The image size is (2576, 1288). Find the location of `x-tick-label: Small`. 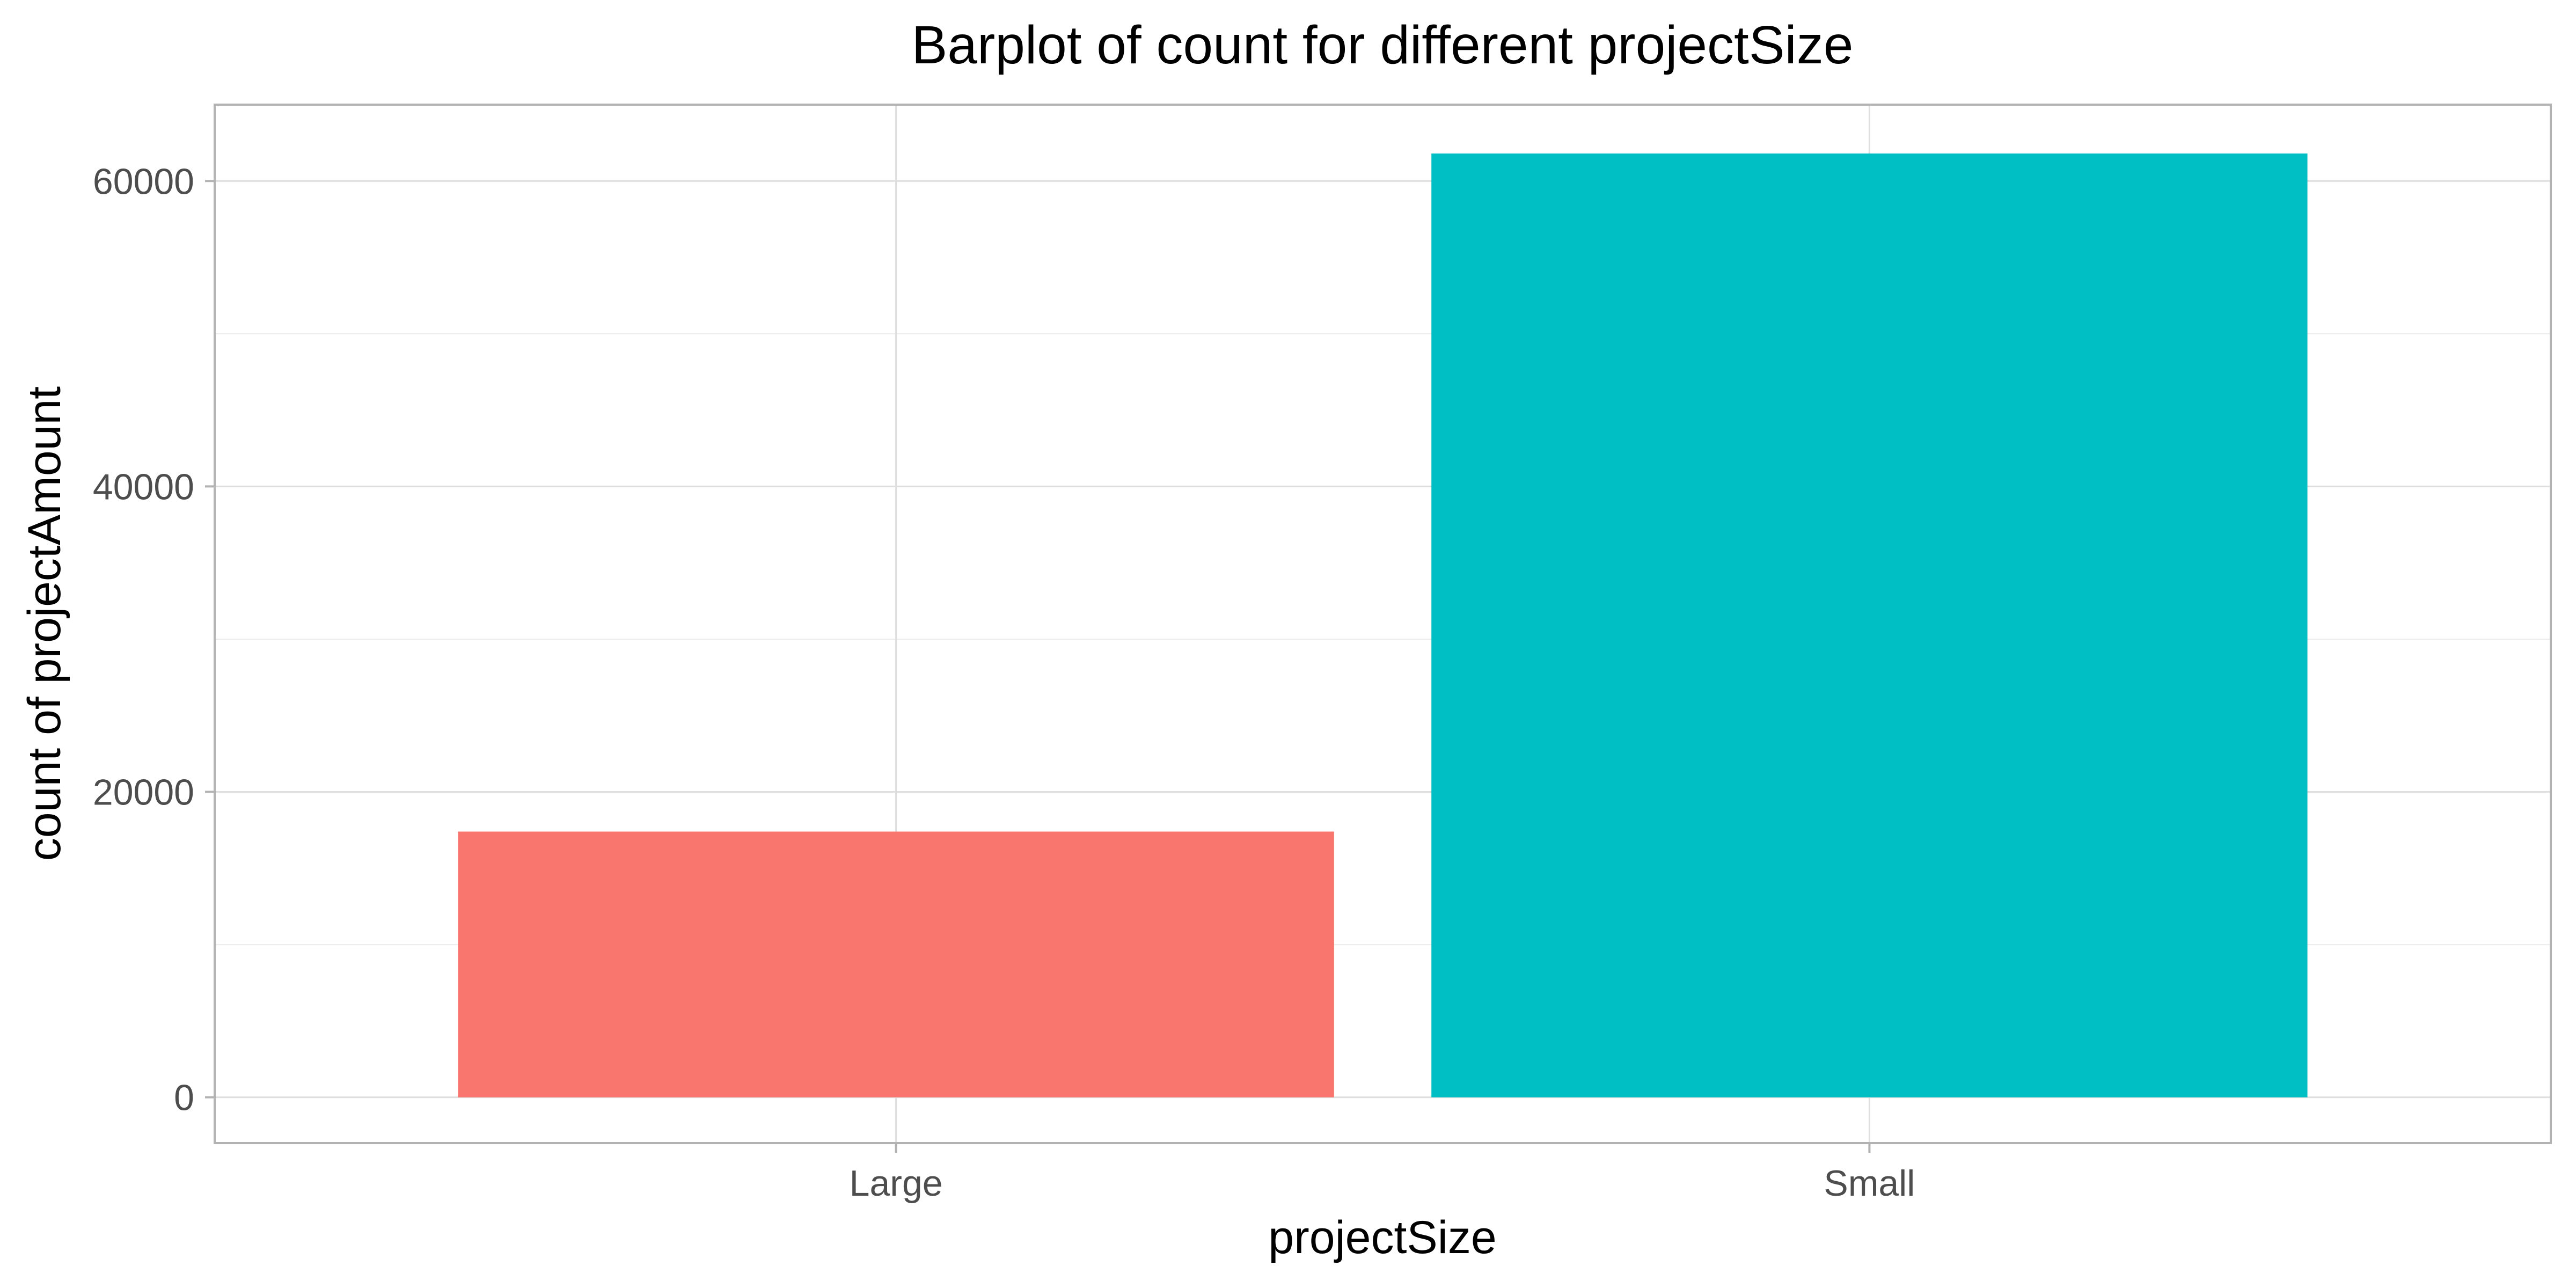

x-tick-label: Small is located at coordinates (1869, 1183).